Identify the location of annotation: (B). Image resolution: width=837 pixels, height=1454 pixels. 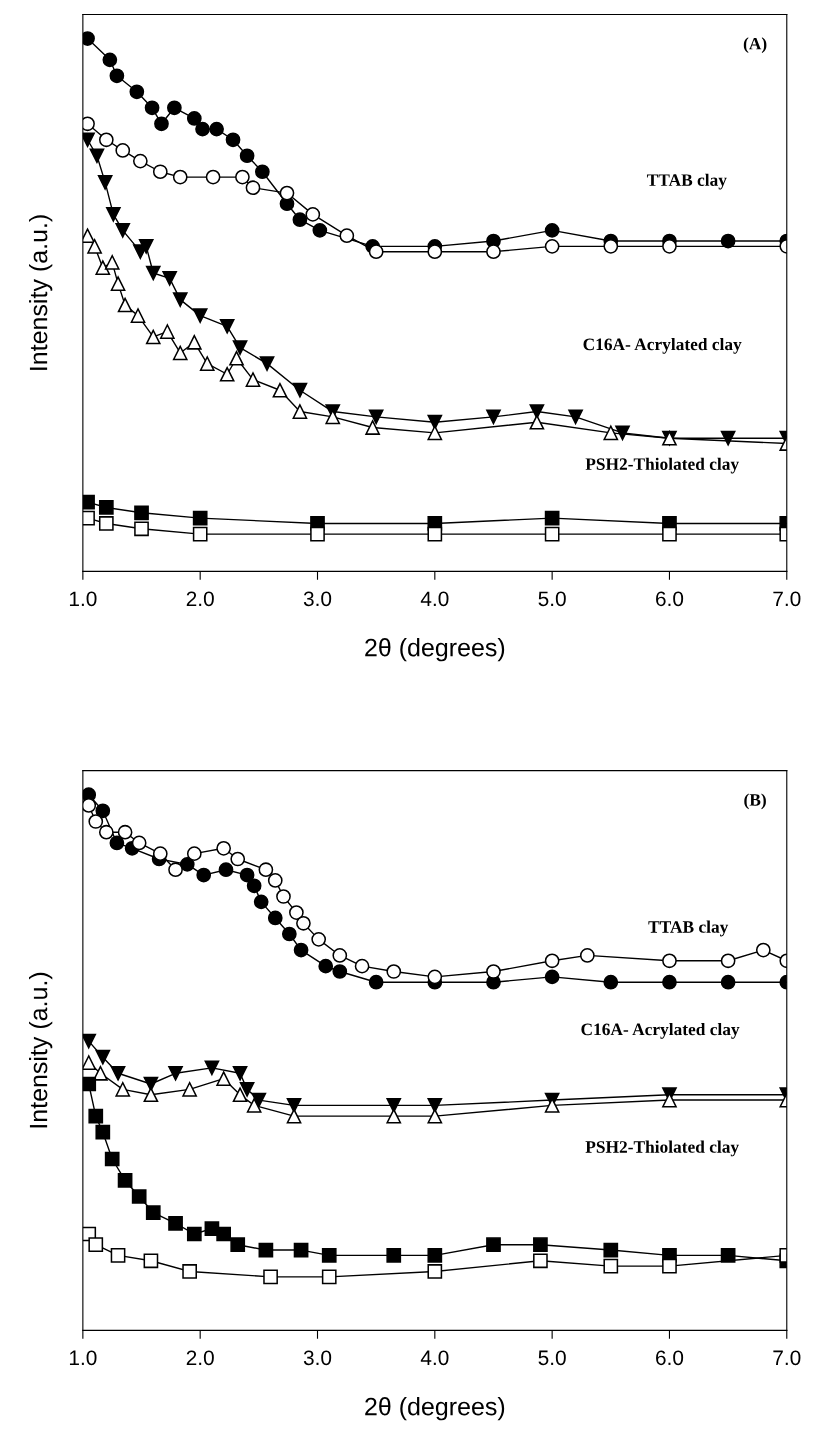
(755, 801).